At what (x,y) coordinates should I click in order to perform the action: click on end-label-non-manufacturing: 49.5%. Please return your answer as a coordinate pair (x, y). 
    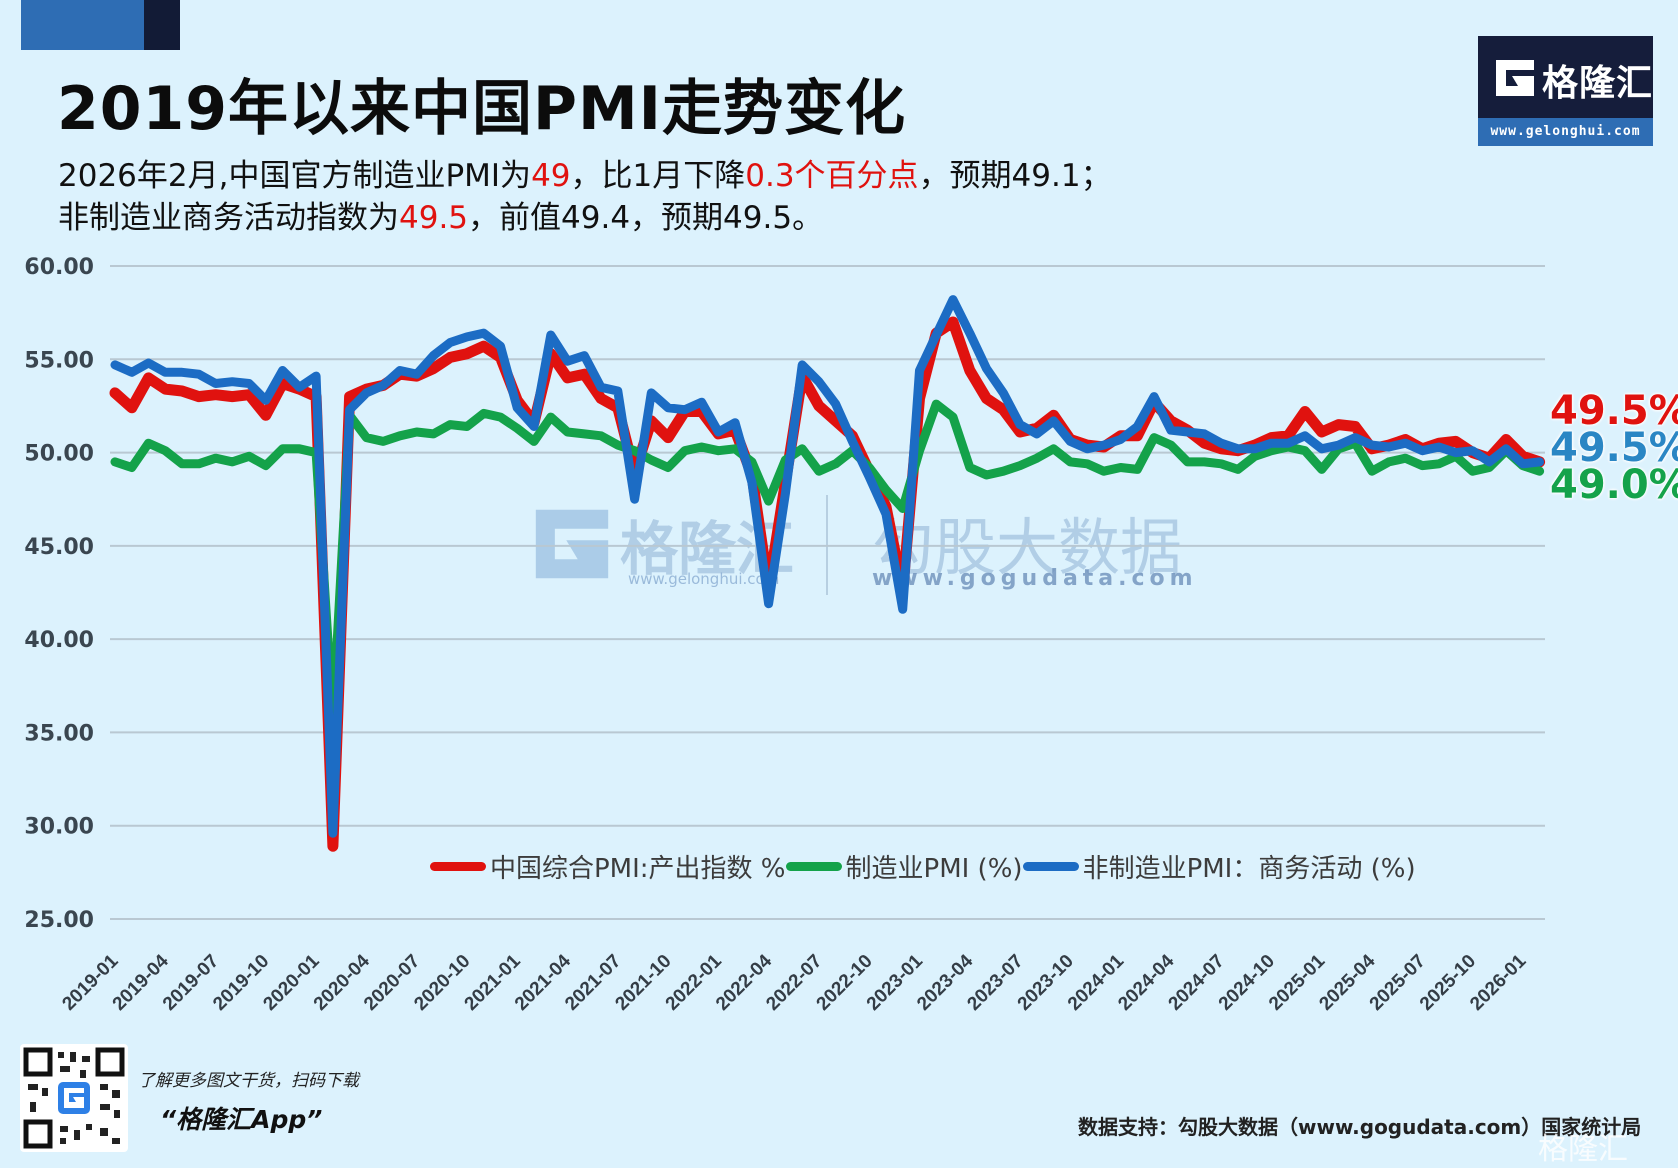
    Looking at the image, I should click on (1614, 448).